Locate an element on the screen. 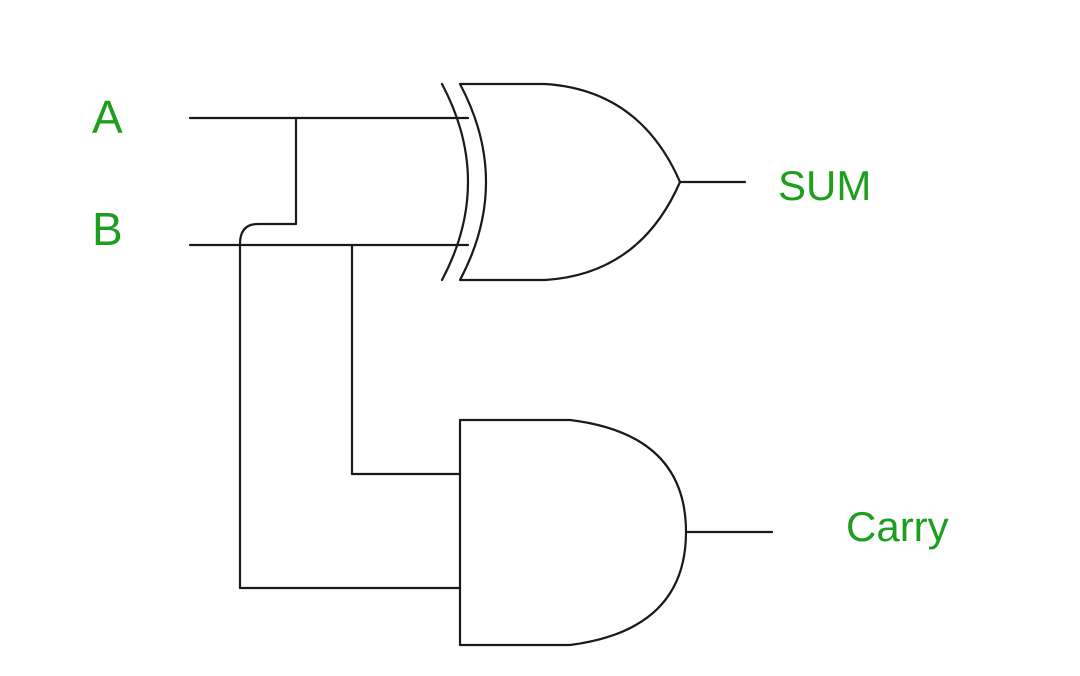  xor-gate-input-arc is located at coordinates (454, 182).